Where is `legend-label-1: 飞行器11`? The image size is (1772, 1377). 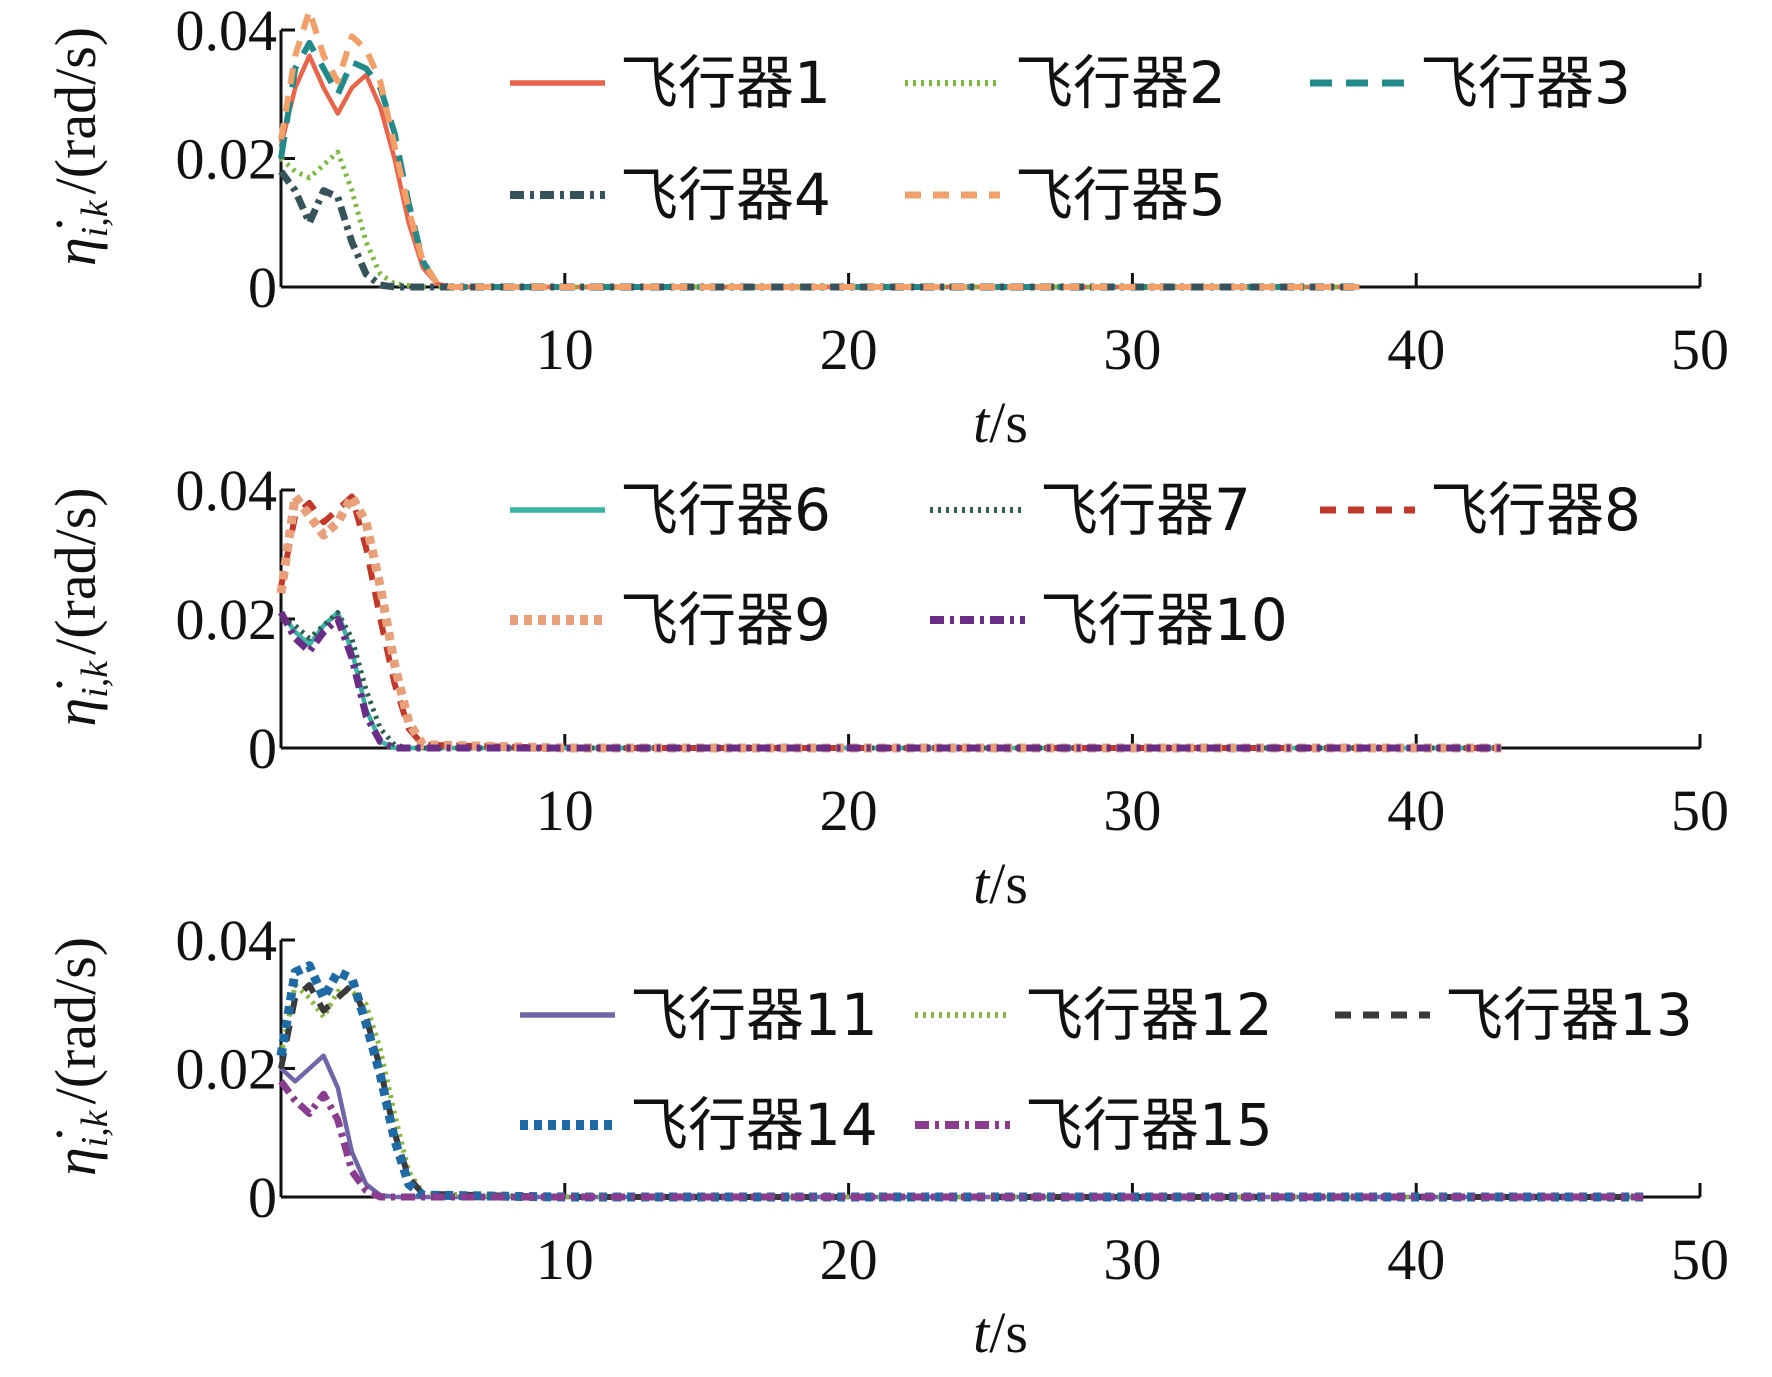
legend-label-1: 飞行器11 is located at coordinates (754, 1015).